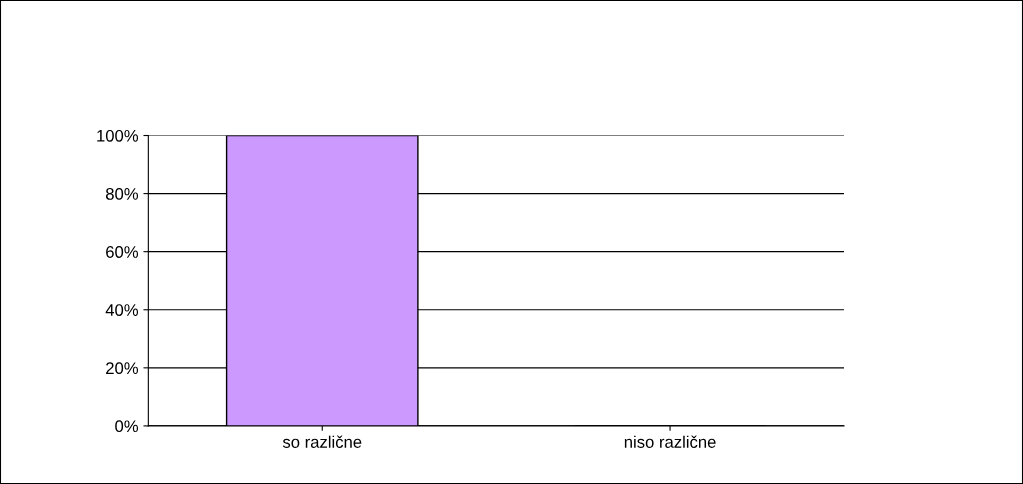 The width and height of the screenshot is (1023, 484). What do you see at coordinates (122, 310) in the screenshot?
I see `y-tick-label: 40%` at bounding box center [122, 310].